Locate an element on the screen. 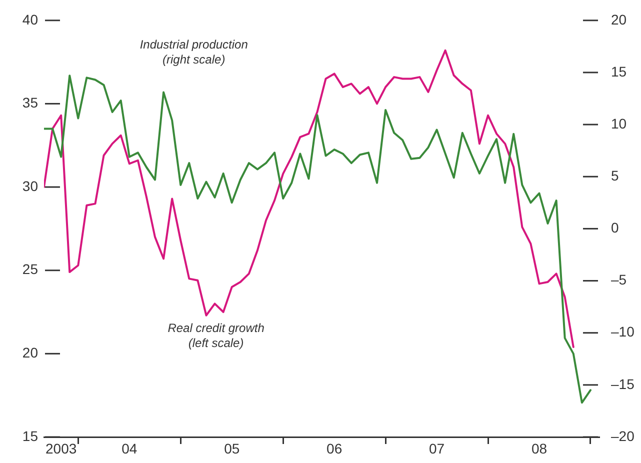 Image resolution: width=641 pixels, height=463 pixels. x-tick-label: 06 is located at coordinates (334, 448).